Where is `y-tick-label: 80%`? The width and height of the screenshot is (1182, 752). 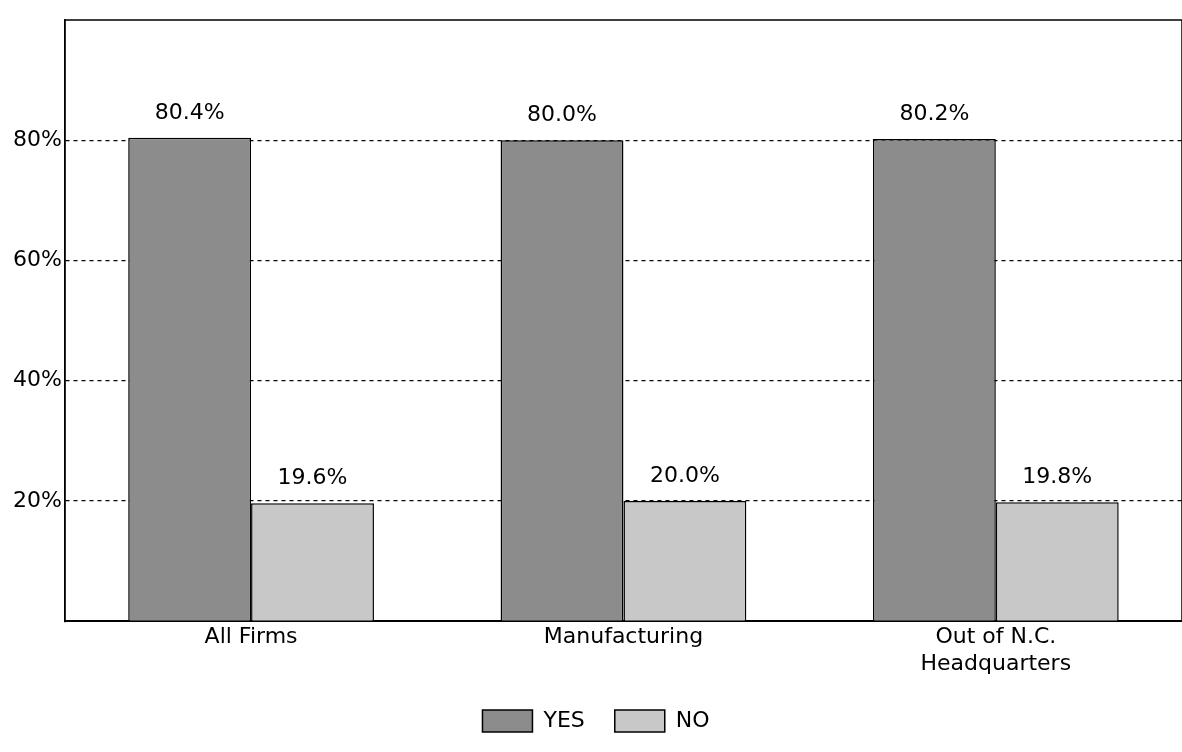 y-tick-label: 80% is located at coordinates (37, 138).